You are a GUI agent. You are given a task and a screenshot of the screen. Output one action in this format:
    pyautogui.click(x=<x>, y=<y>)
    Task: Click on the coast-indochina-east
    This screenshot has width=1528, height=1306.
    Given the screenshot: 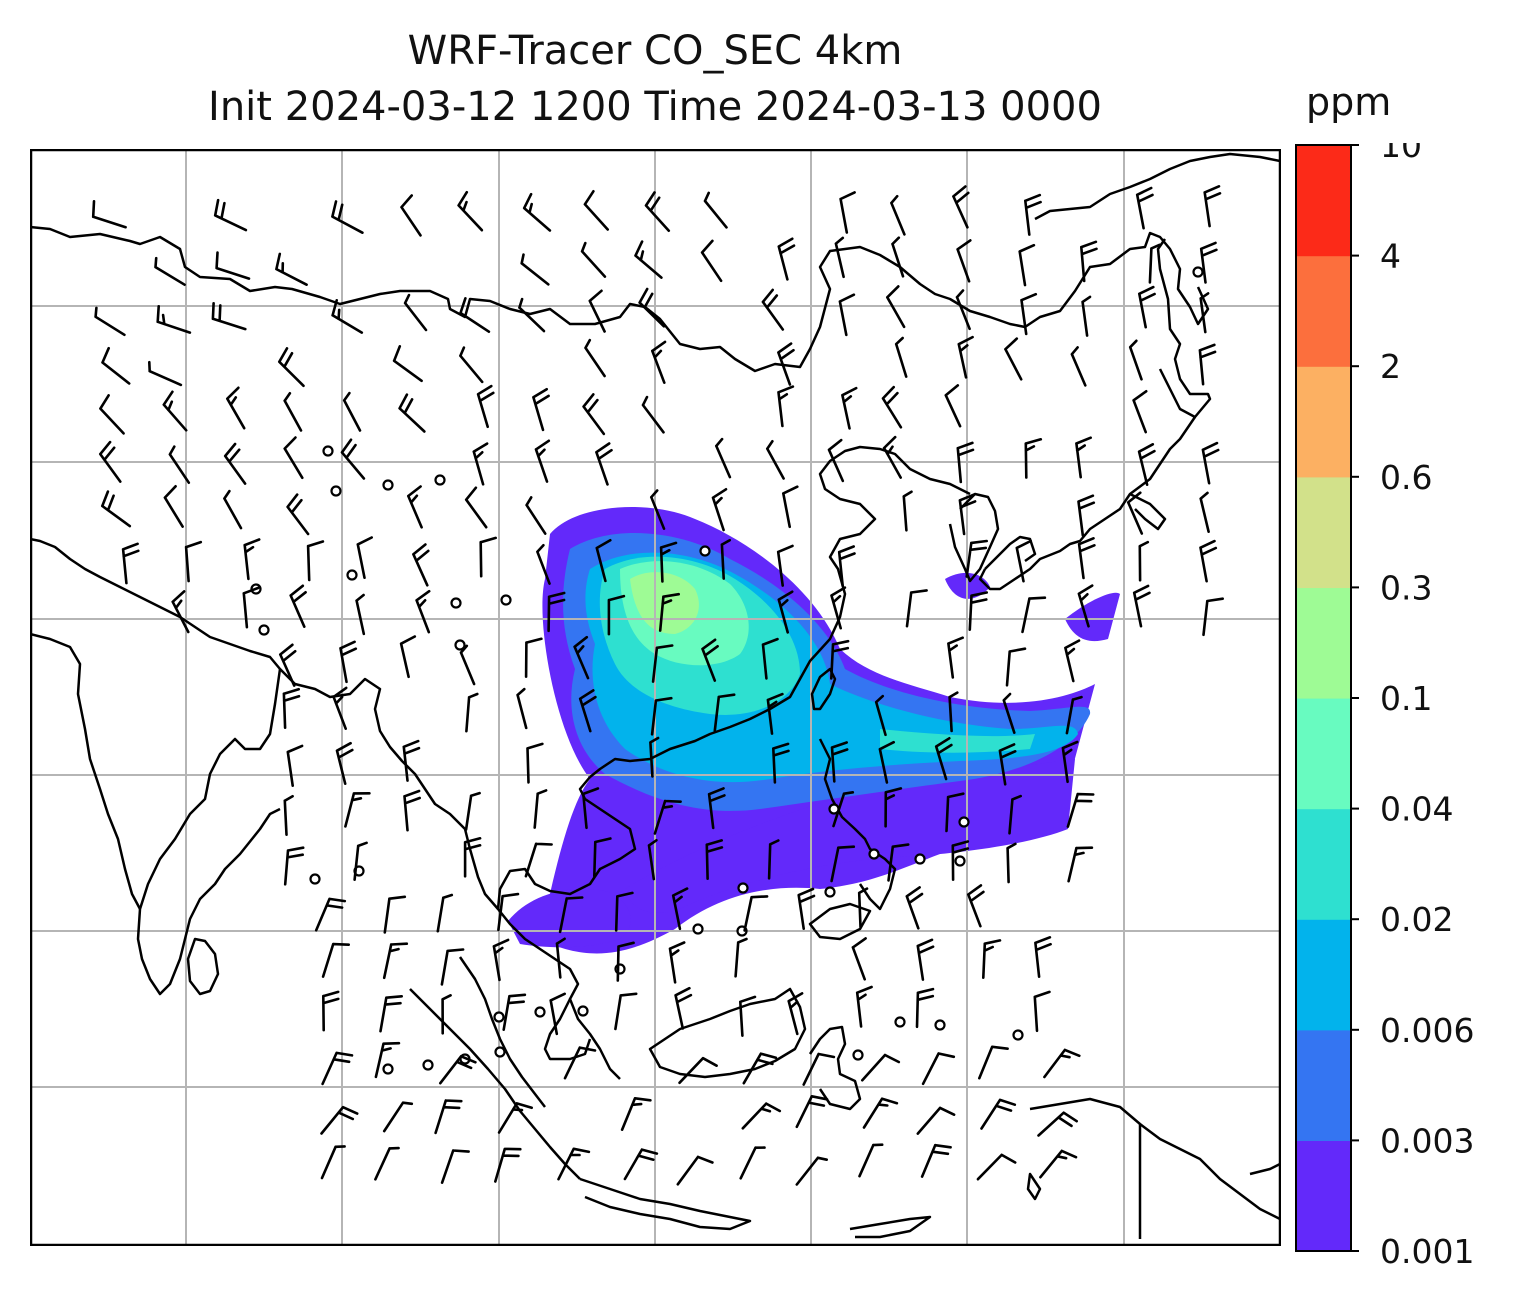 What is the action you would take?
    pyautogui.click(x=566, y=928)
    